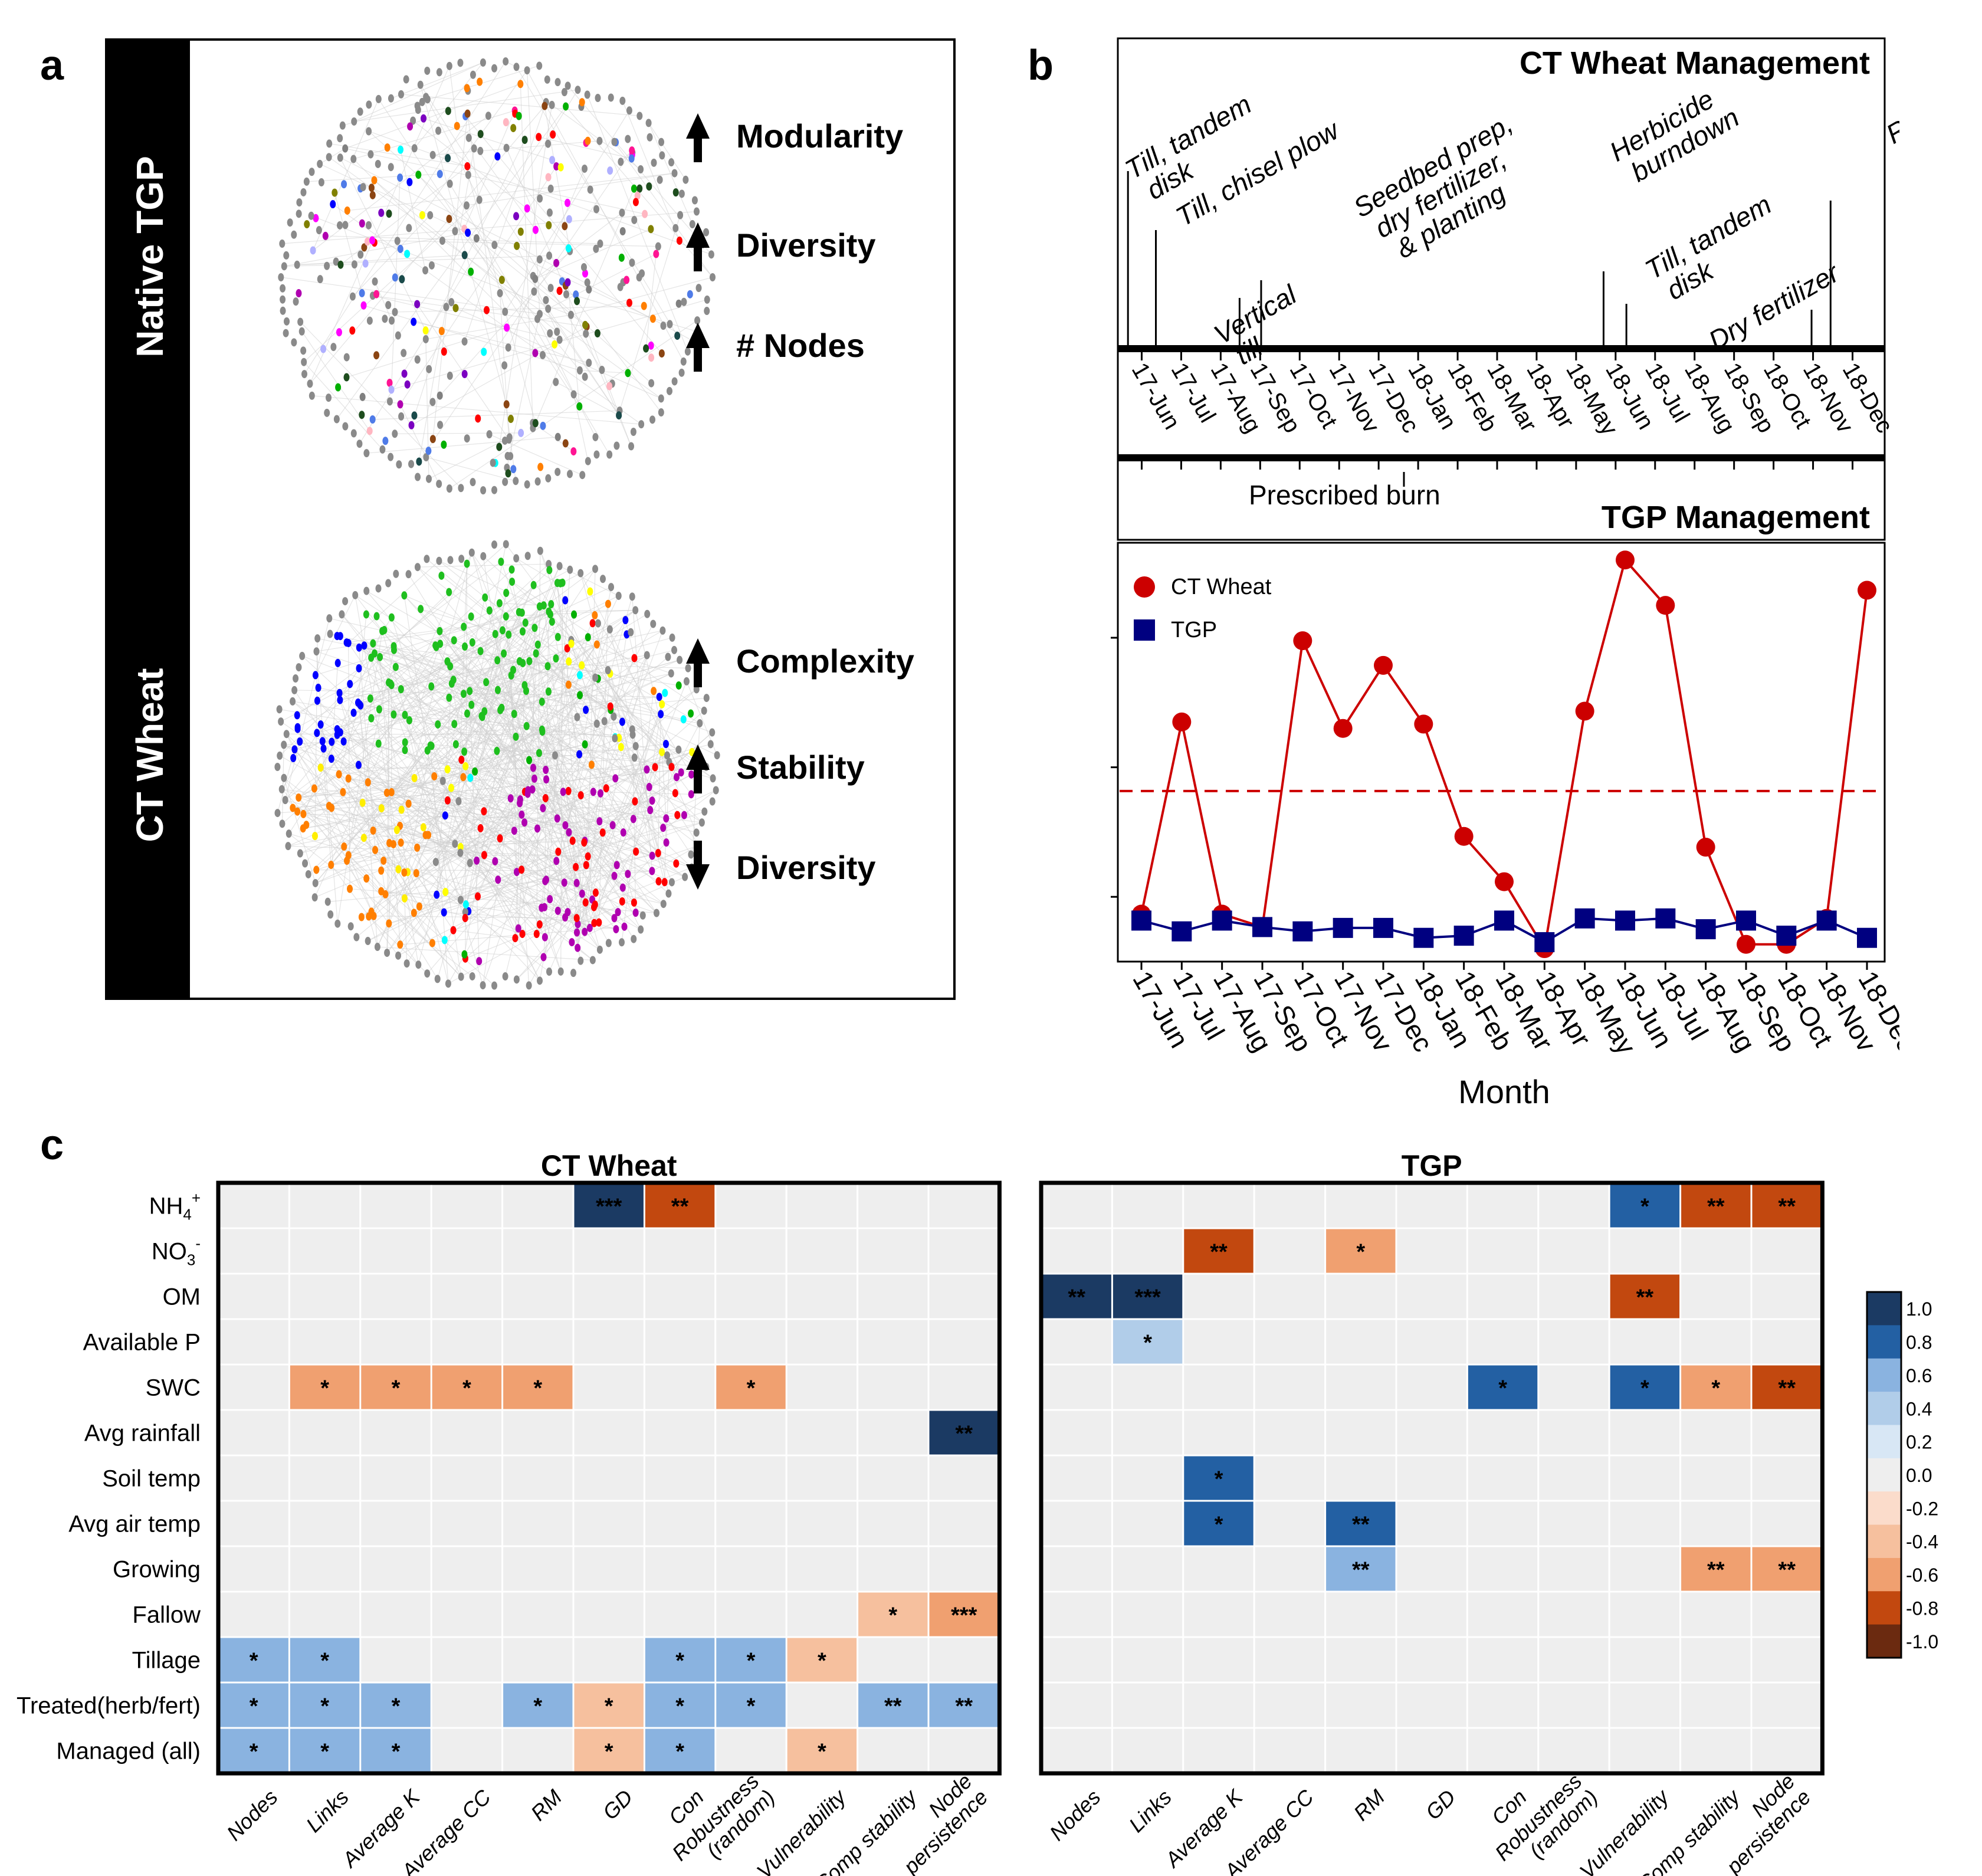 Image resolution: width=1982 pixels, height=1876 pixels. What do you see at coordinates (1144, 587) in the screenshot?
I see `legend-marker-circle` at bounding box center [1144, 587].